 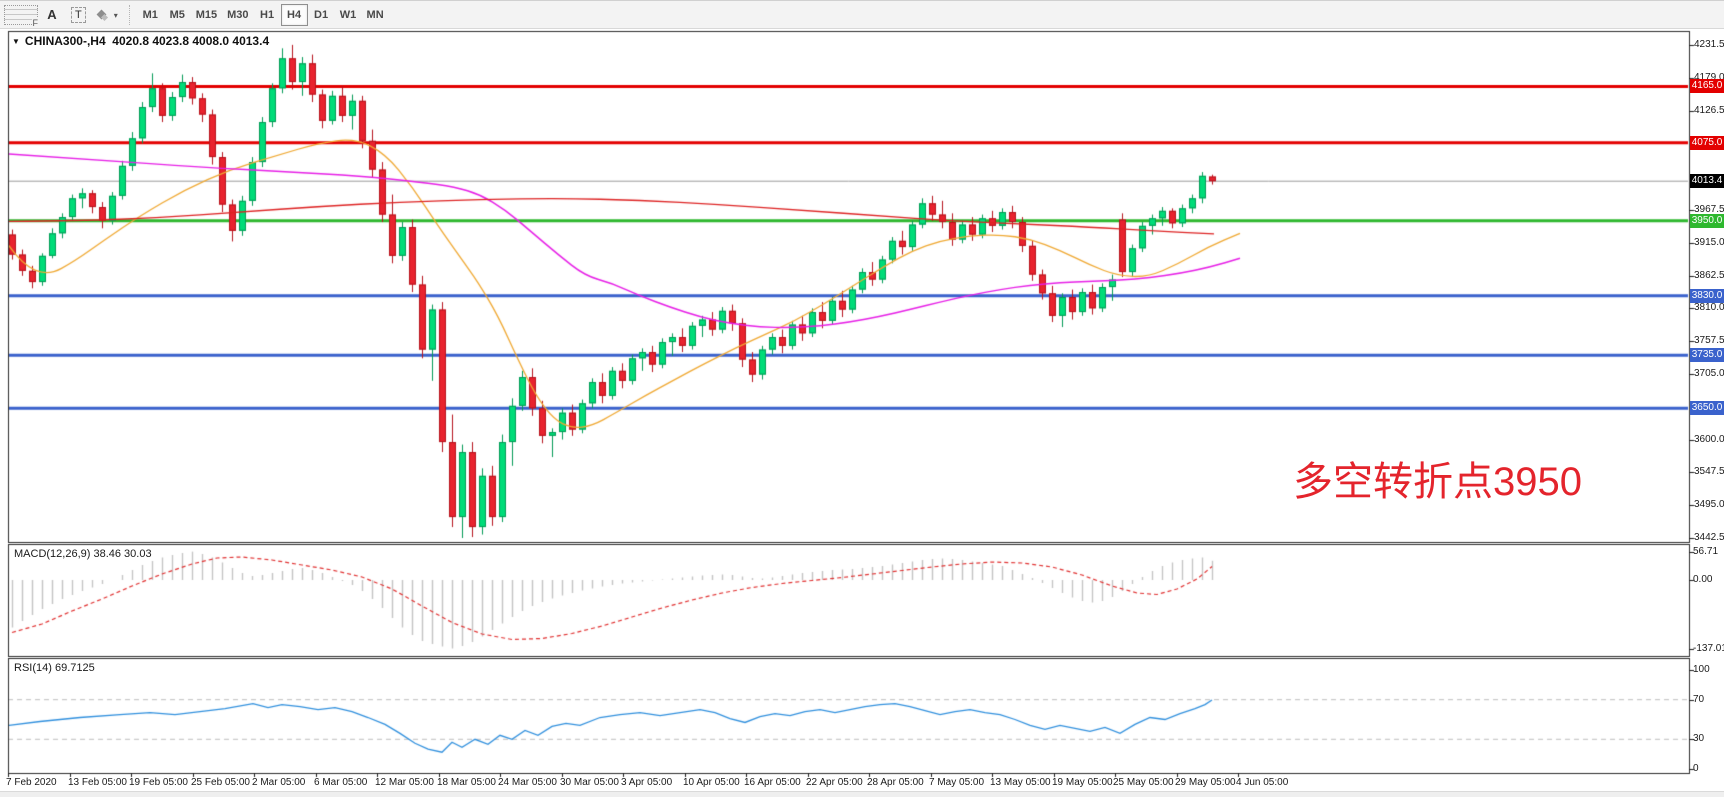 What do you see at coordinates (341, 782) in the screenshot?
I see `date-axis-label: 6 Mar 05:00` at bounding box center [341, 782].